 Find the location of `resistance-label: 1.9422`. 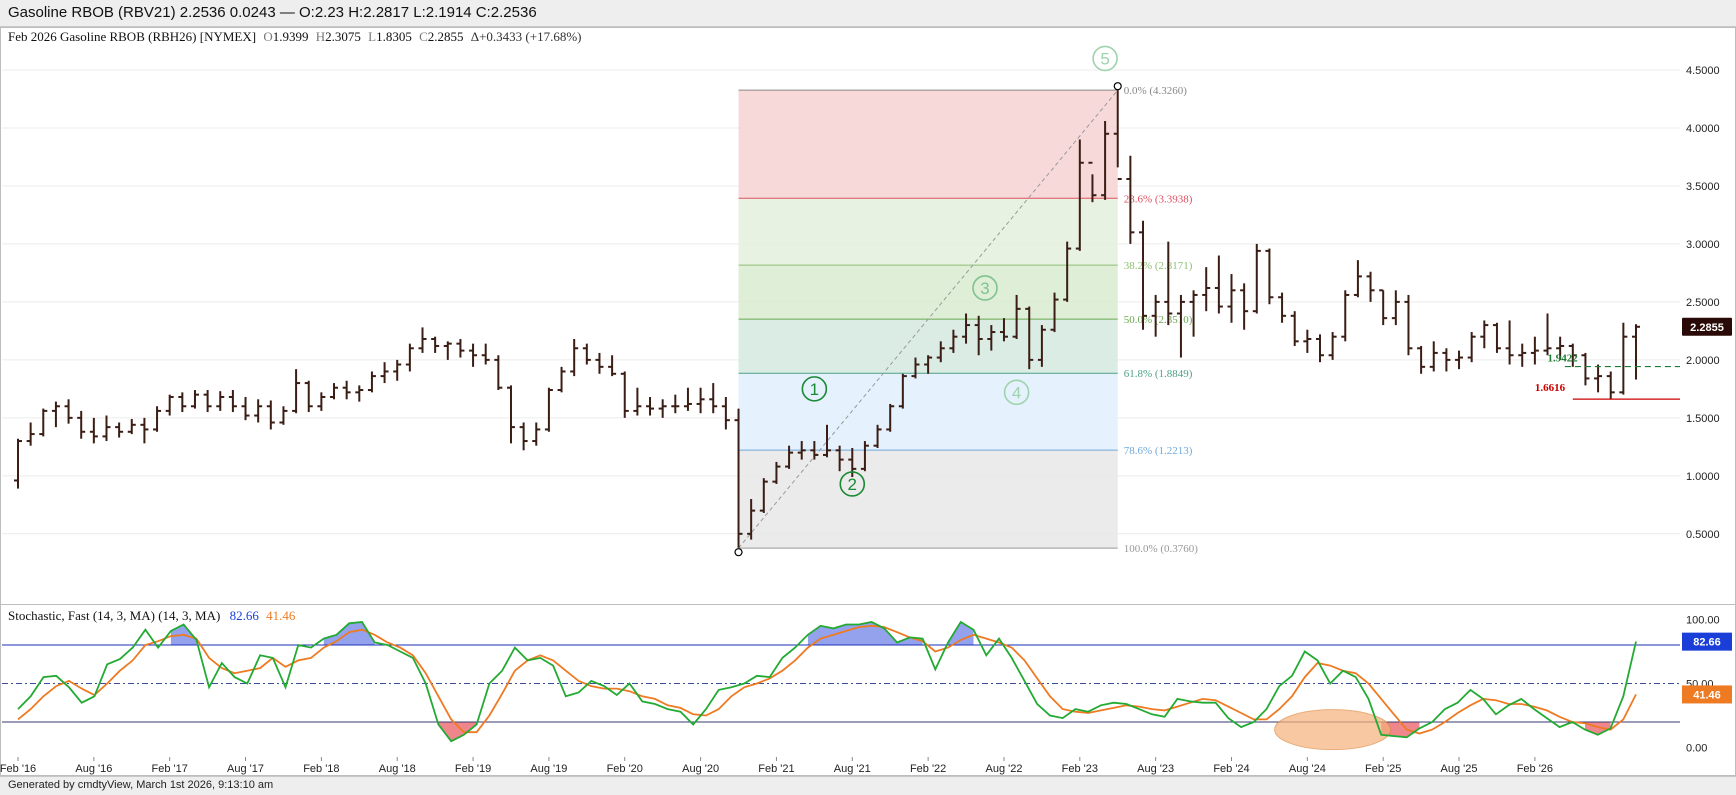

resistance-label: 1.9422 is located at coordinates (1563, 359).